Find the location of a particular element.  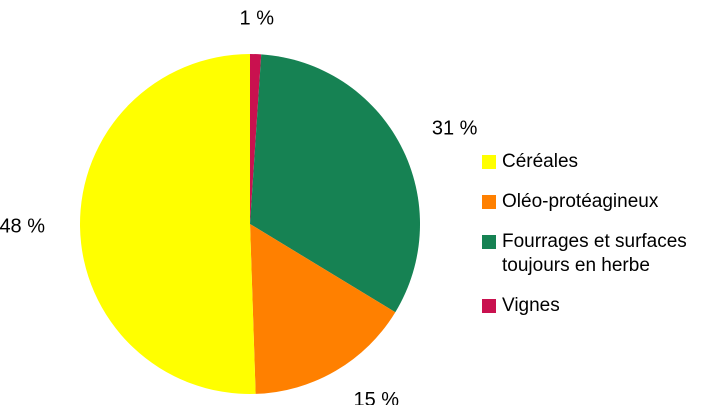

legend-item: Fourrages et surfaces toujours en herbe is located at coordinates (595, 254).